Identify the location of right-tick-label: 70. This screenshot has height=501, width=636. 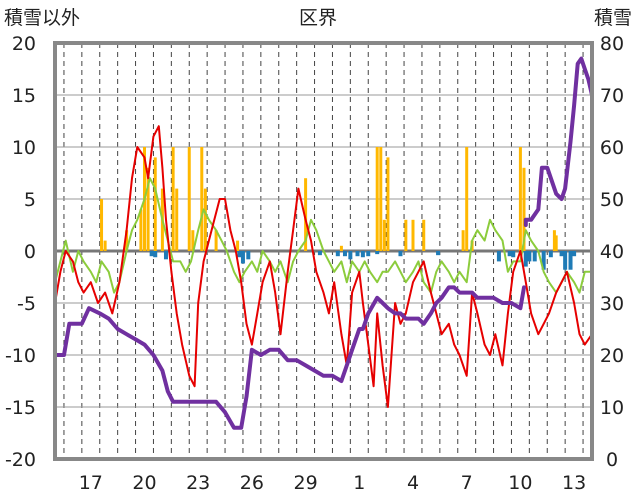
(612, 96).